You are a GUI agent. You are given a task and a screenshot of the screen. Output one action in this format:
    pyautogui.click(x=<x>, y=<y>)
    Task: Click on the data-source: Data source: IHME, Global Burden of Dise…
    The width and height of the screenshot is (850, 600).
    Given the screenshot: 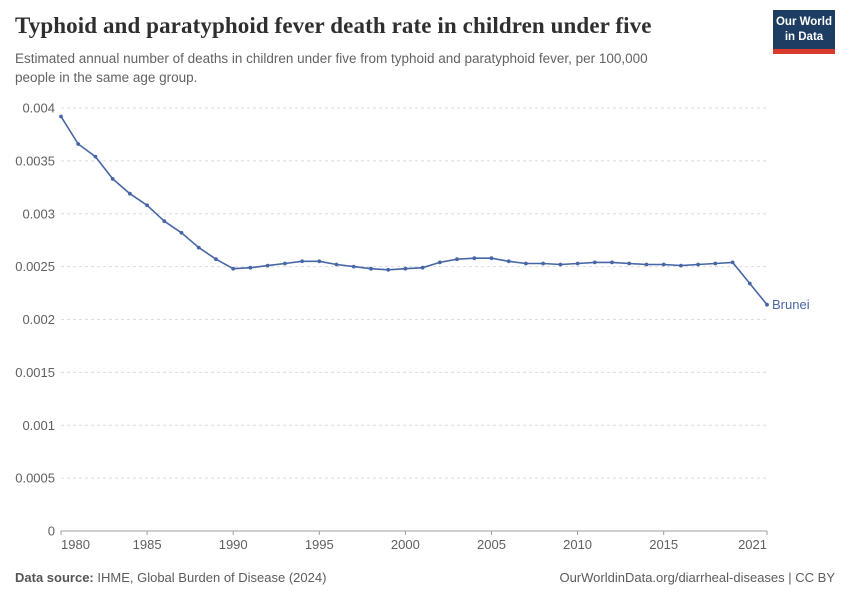 What is the action you would take?
    pyautogui.click(x=170, y=577)
    